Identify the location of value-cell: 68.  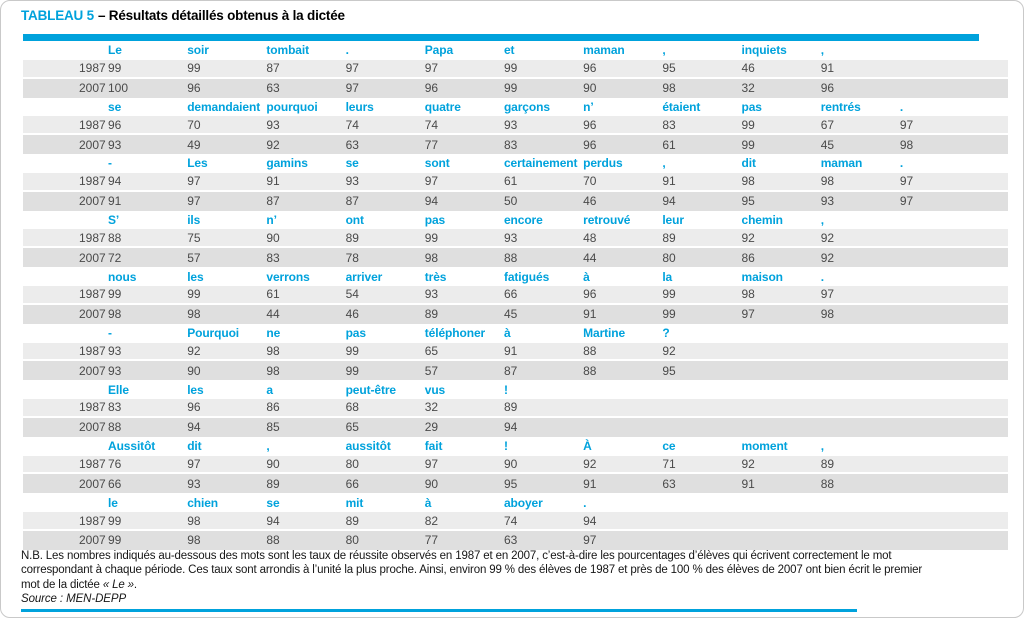
(352, 407).